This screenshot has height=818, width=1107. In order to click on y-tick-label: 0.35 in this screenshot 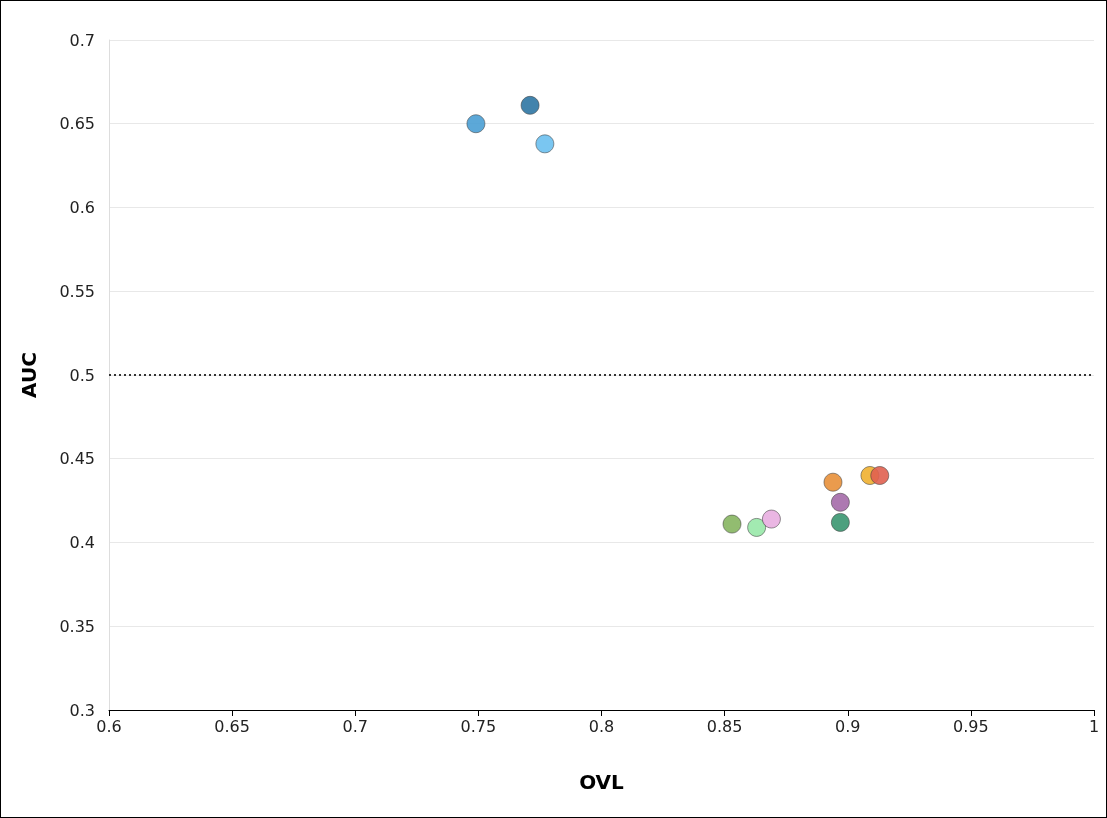, I will do `click(77, 626)`.